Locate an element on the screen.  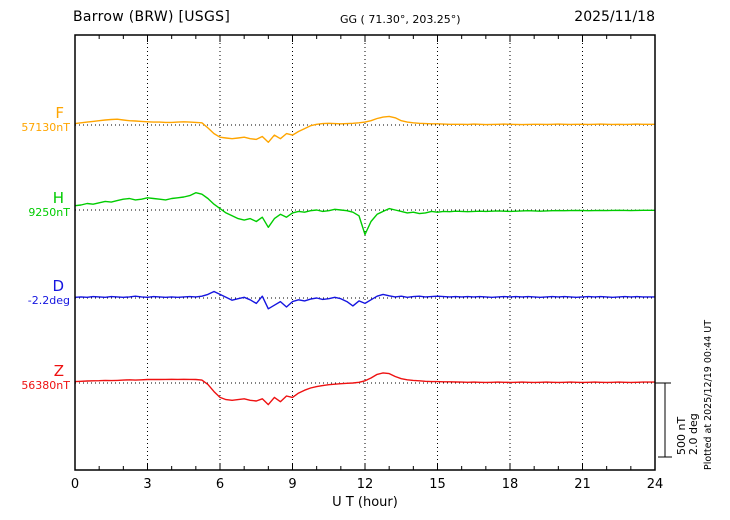
x-tick-label: 0 is located at coordinates (75, 484).